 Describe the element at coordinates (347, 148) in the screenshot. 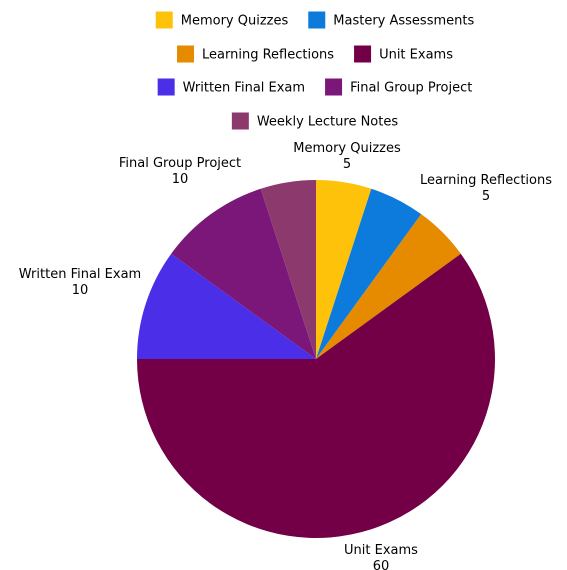

I see `data-label-name: Memory Quizzes` at that location.